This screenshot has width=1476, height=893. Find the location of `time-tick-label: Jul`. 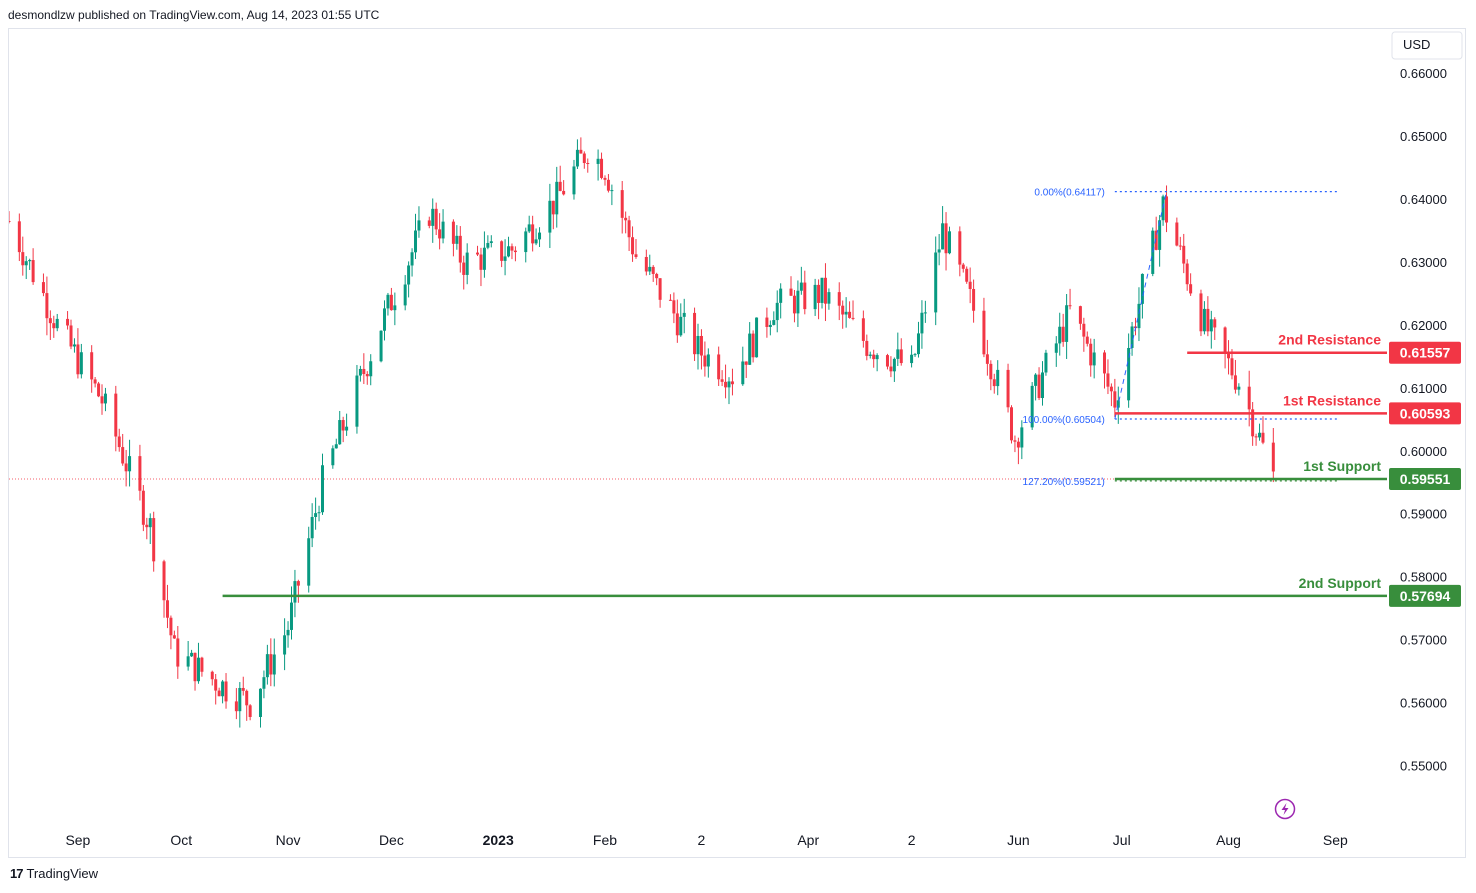

time-tick-label: Jul is located at coordinates (1122, 840).